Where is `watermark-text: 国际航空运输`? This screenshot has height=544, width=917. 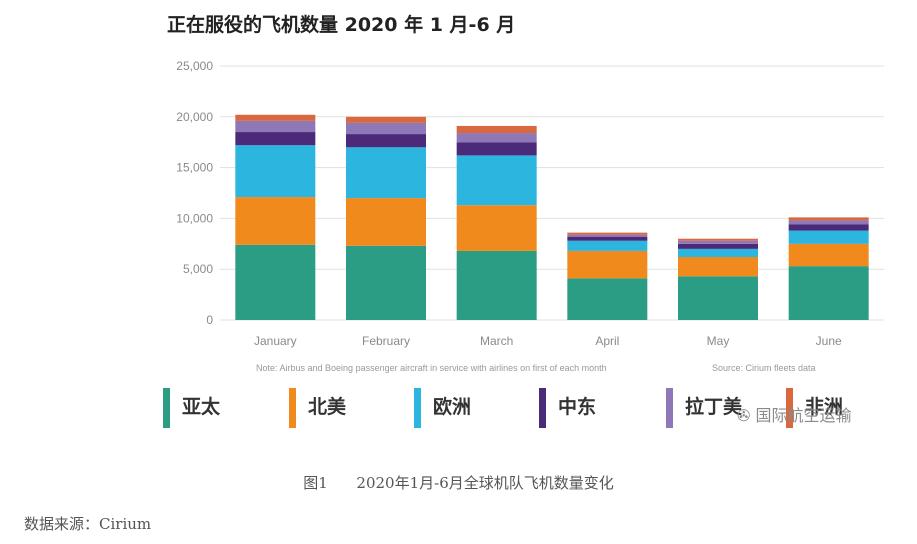
watermark-text: 国际航空运输 is located at coordinates (803, 415).